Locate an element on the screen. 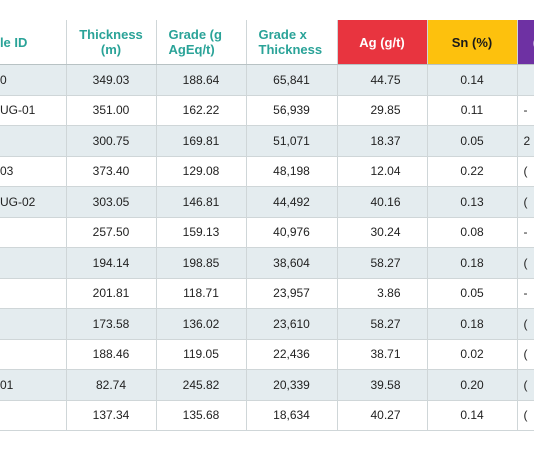 This screenshot has width=534, height=462. cell-grade: 129.08 is located at coordinates (201, 171).